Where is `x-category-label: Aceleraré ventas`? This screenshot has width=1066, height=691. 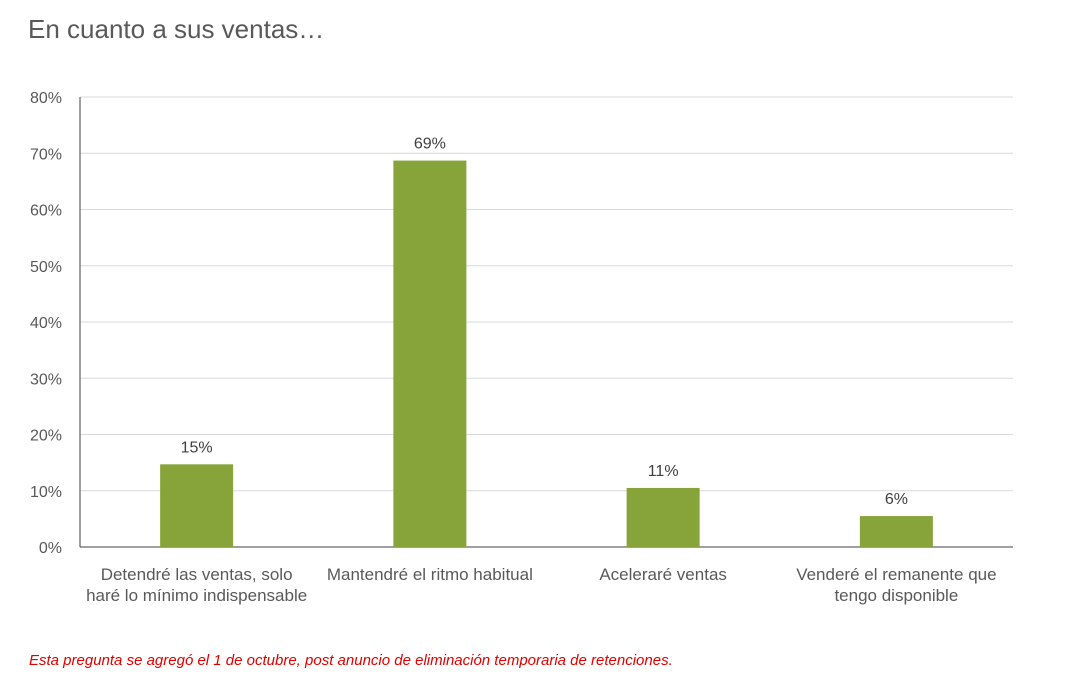
x-category-label: Aceleraré ventas is located at coordinates (663, 574).